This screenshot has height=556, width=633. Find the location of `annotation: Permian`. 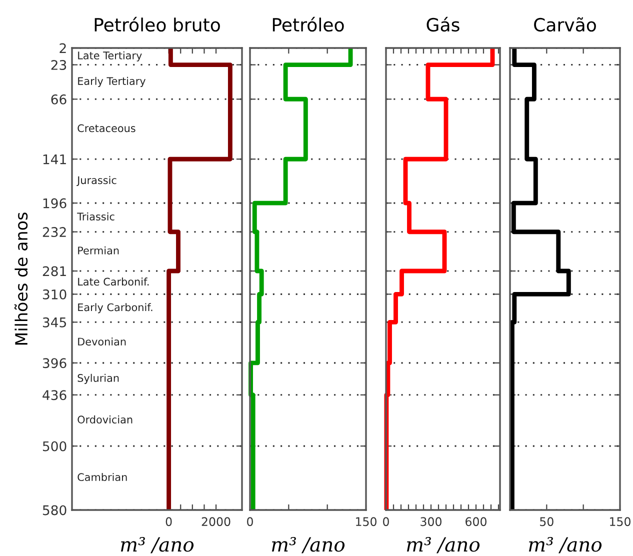

annotation: Permian is located at coordinates (98, 250).